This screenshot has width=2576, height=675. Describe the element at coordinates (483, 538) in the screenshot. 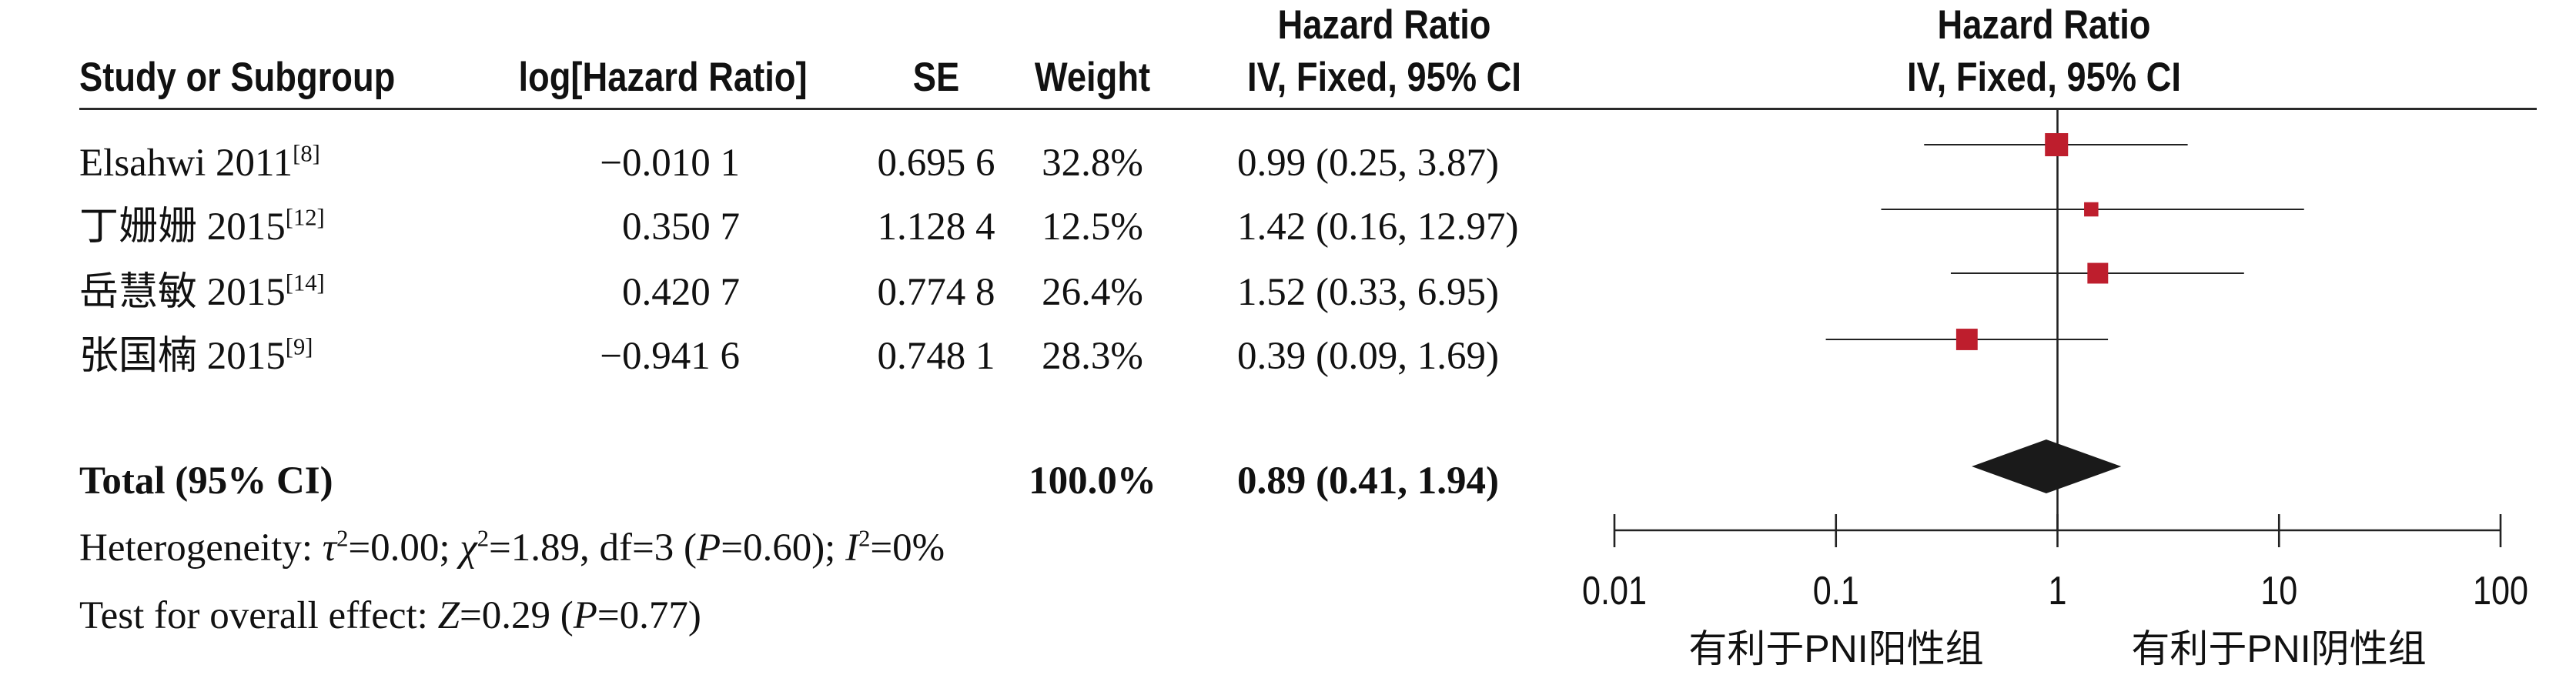

I see `chi-exponent: 2` at that location.